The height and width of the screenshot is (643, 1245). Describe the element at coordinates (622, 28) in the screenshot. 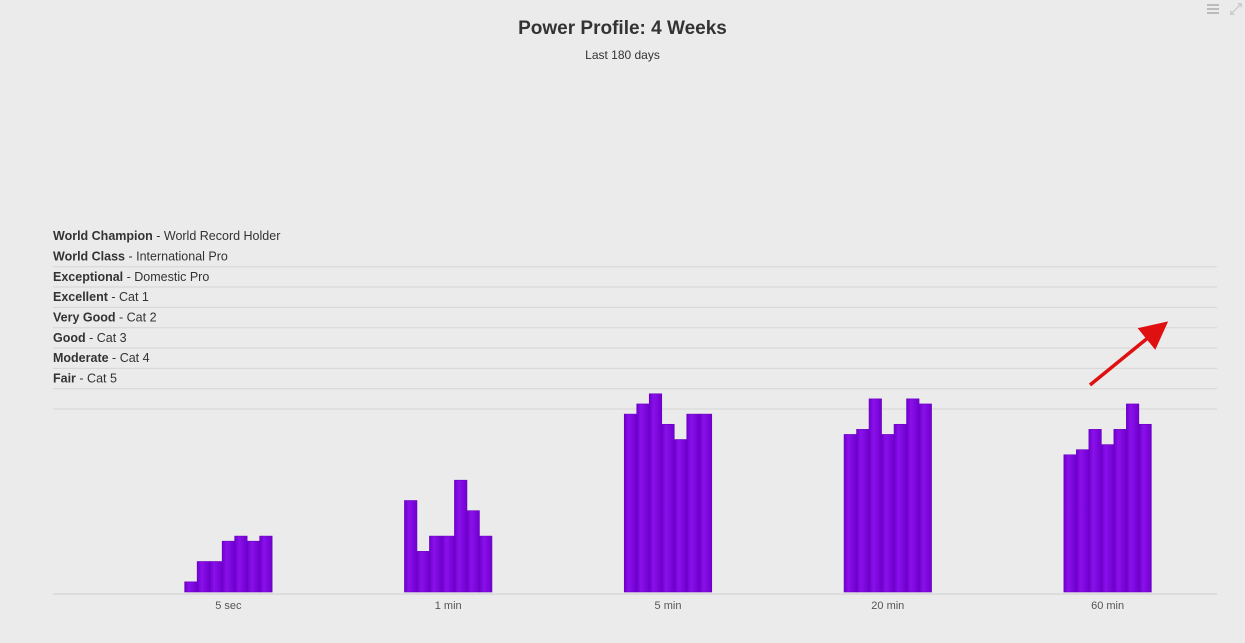

I see `chart-title: Power Profile: 4 Weeks` at that location.